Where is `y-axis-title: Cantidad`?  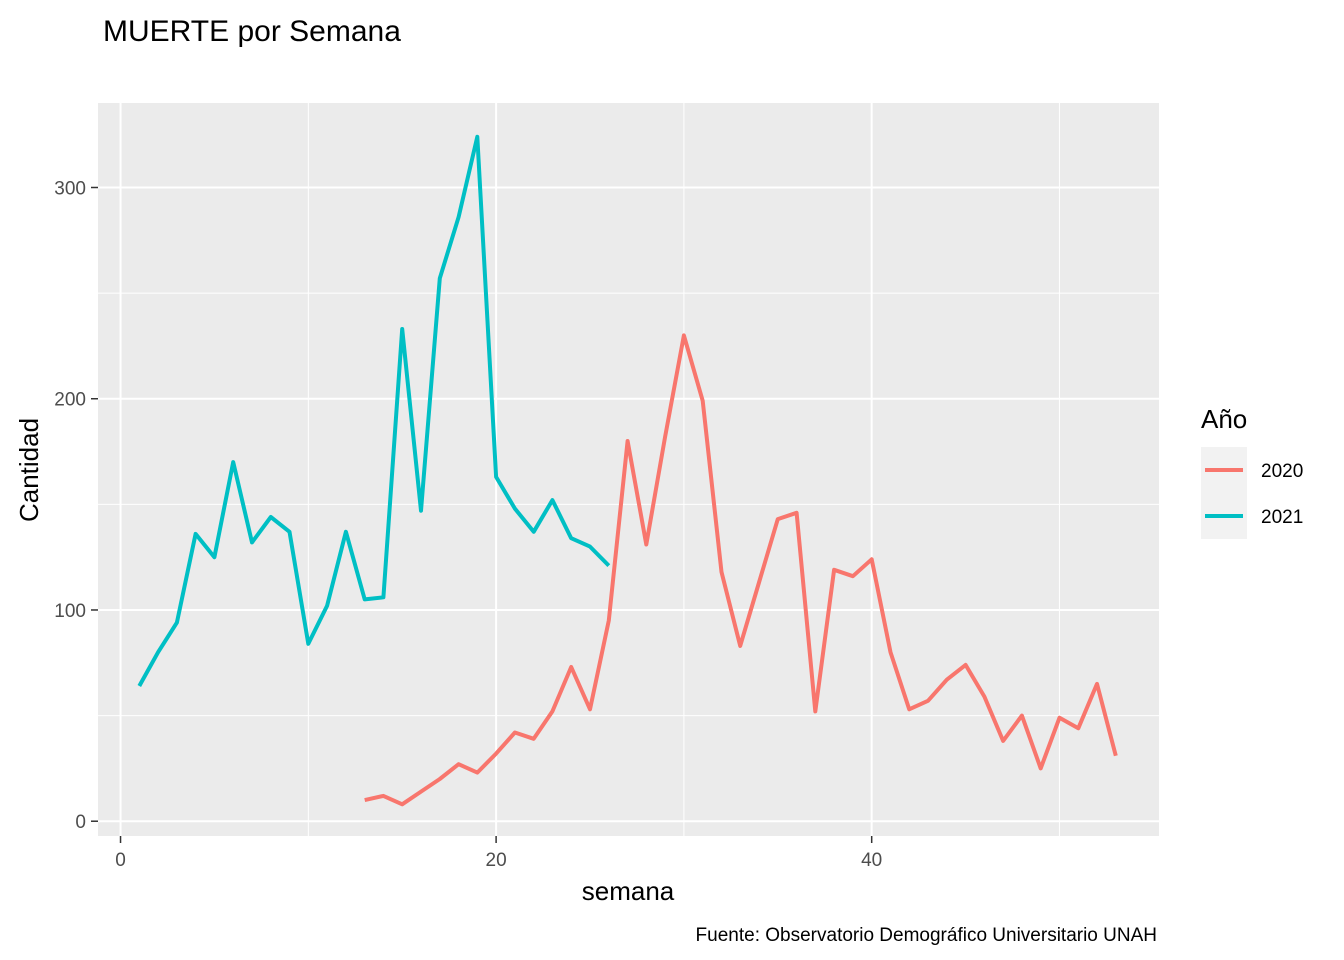
y-axis-title: Cantidad is located at coordinates (29, 470).